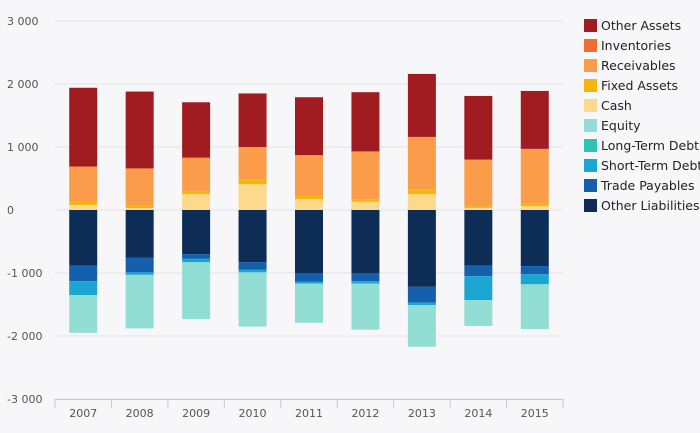  What do you see at coordinates (365, 413) in the screenshot?
I see `x-tick-label: 2012` at bounding box center [365, 413].